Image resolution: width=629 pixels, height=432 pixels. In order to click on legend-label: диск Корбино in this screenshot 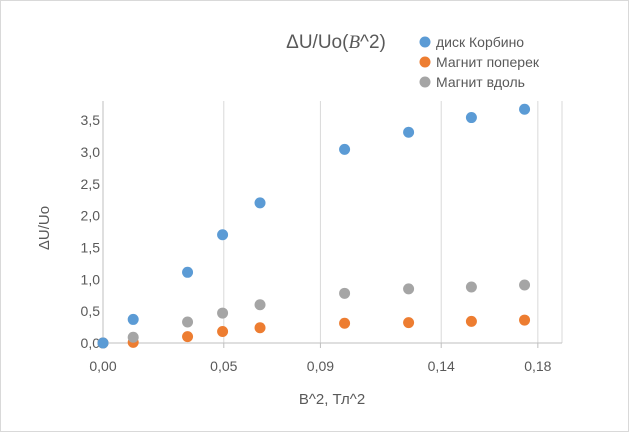, I will do `click(480, 42)`.